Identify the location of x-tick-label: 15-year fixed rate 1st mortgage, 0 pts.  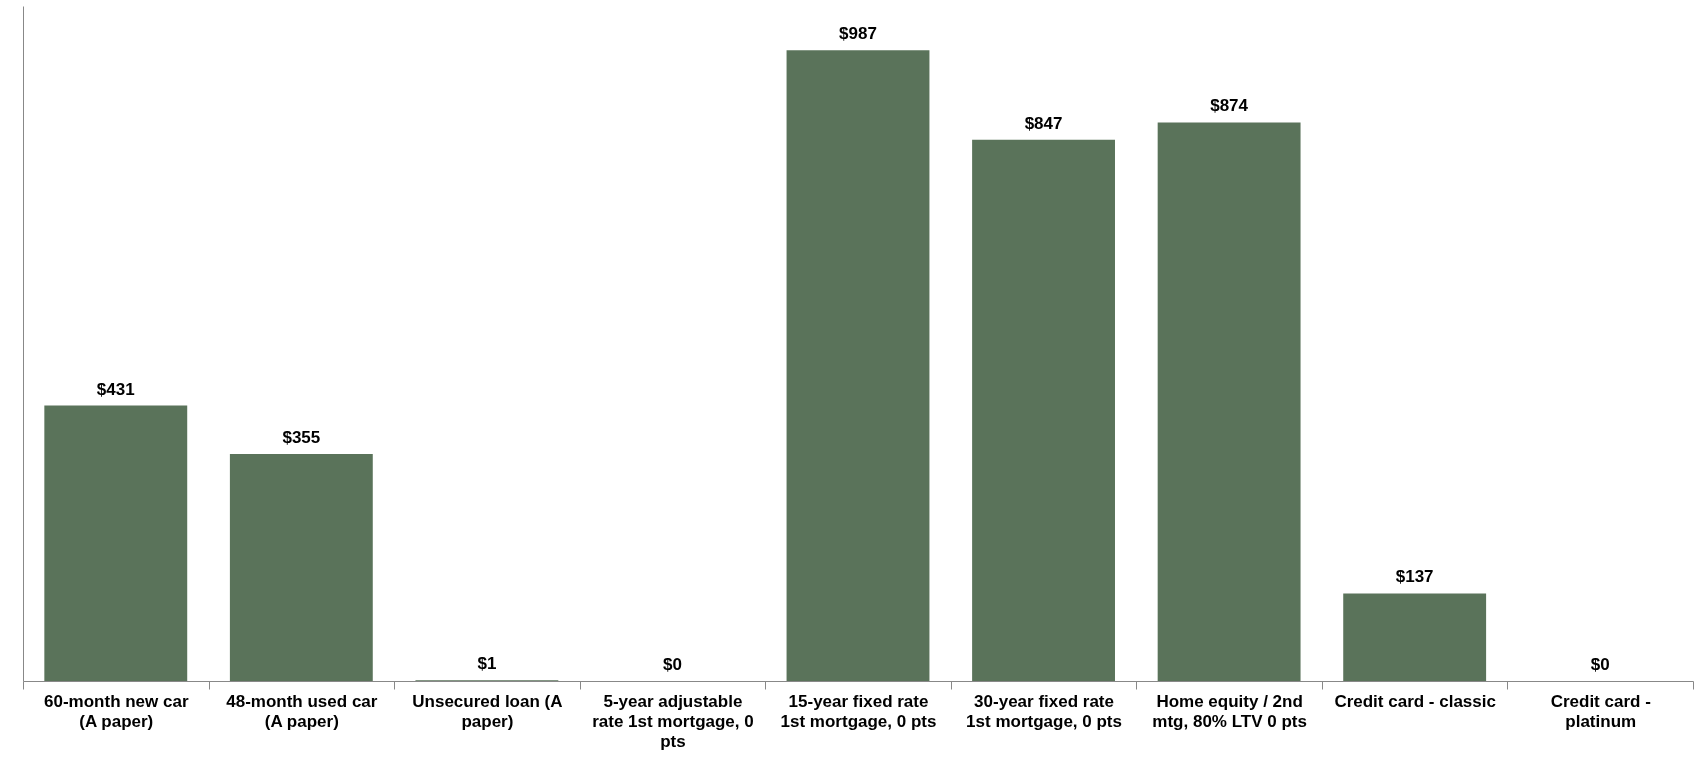
(858, 711).